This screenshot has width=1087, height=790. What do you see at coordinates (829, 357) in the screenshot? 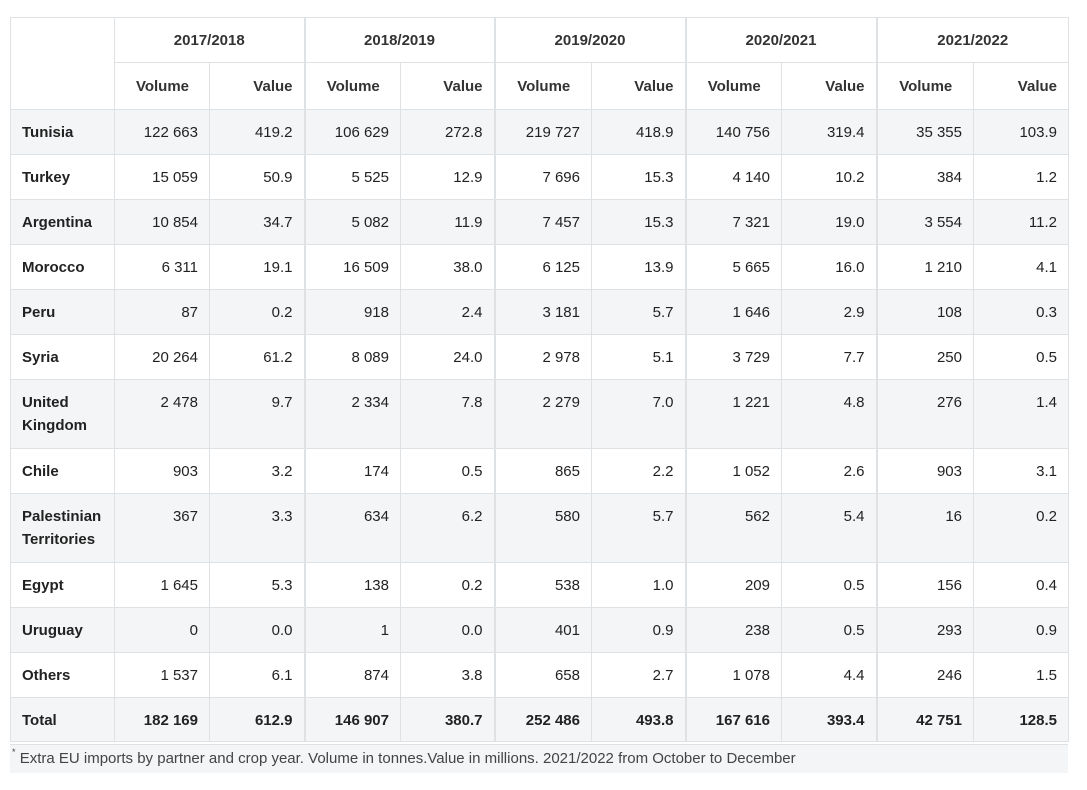
I see `value-cell: 7.7` at bounding box center [829, 357].